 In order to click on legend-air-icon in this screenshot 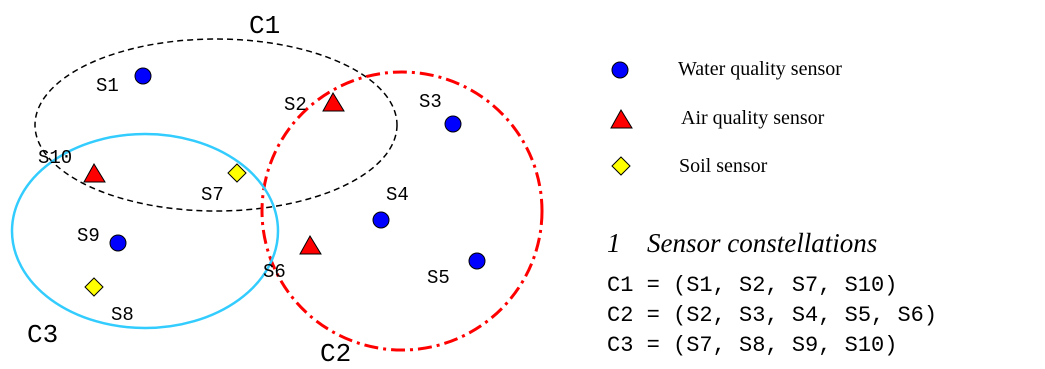, I will do `click(621, 119)`.